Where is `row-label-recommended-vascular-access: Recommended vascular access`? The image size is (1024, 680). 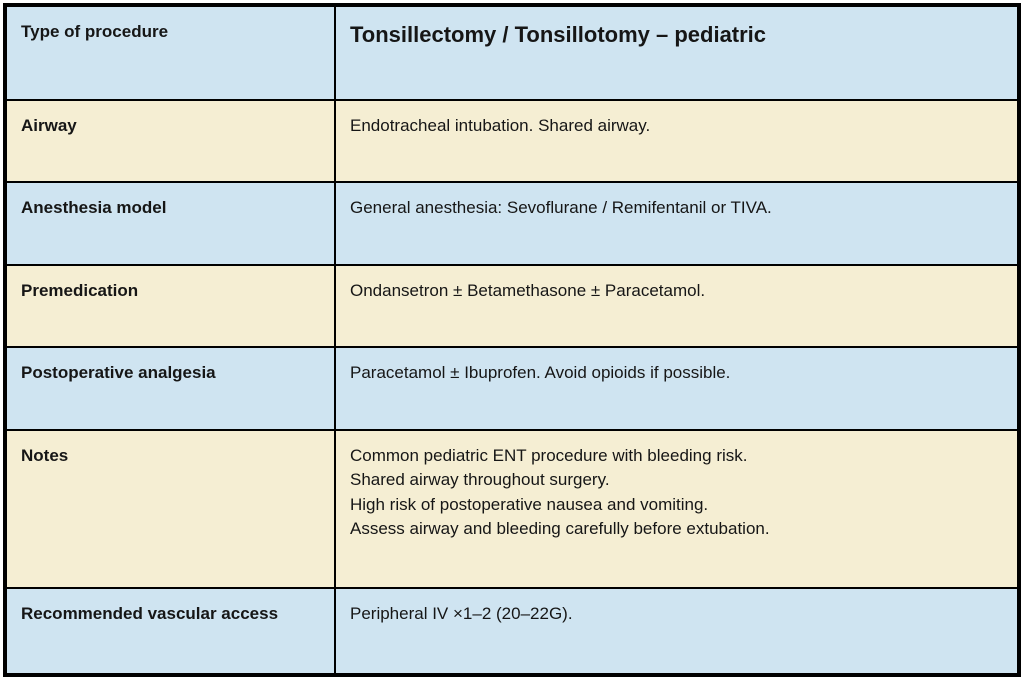 row-label-recommended-vascular-access: Recommended vascular access is located at coordinates (170, 631).